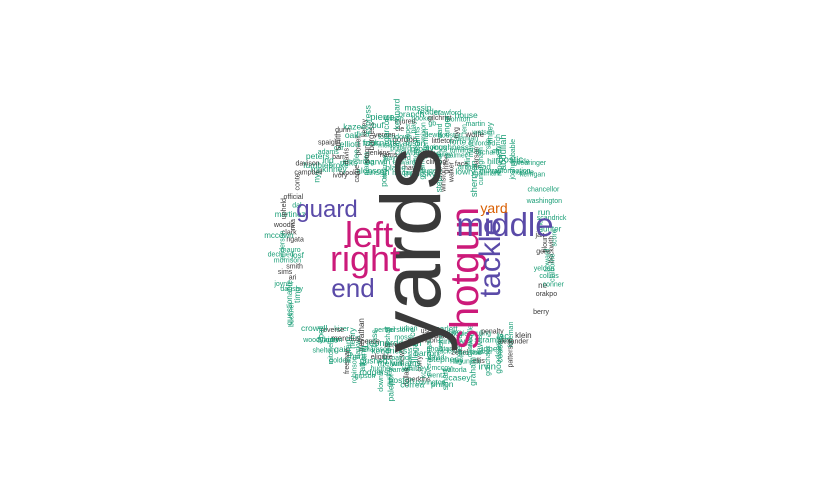 This screenshot has height=502, width=835. What do you see at coordinates (523, 172) in the screenshot?
I see `word-huddle: huddle` at bounding box center [523, 172].